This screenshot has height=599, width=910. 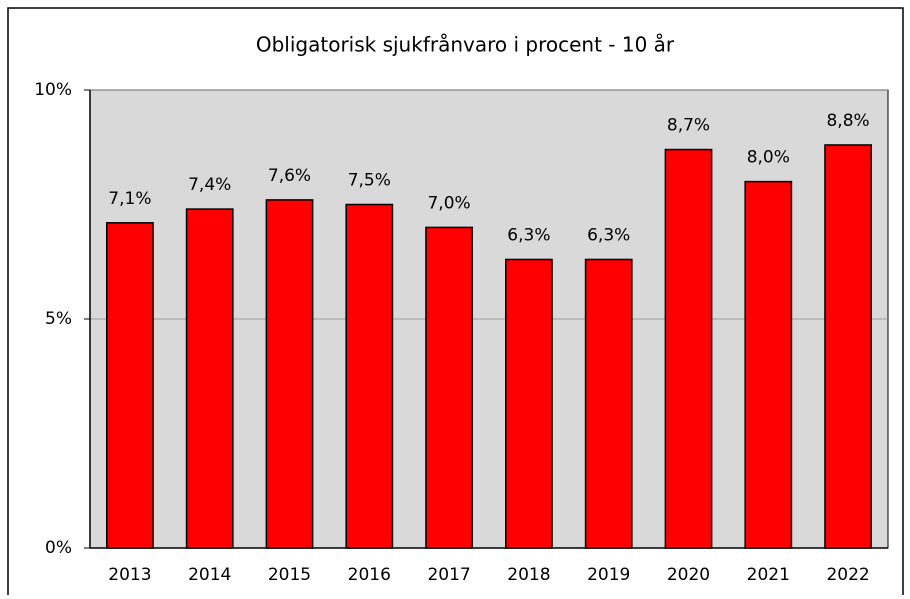 What do you see at coordinates (209, 575) in the screenshot?
I see `x-tick-label: 2014` at bounding box center [209, 575].